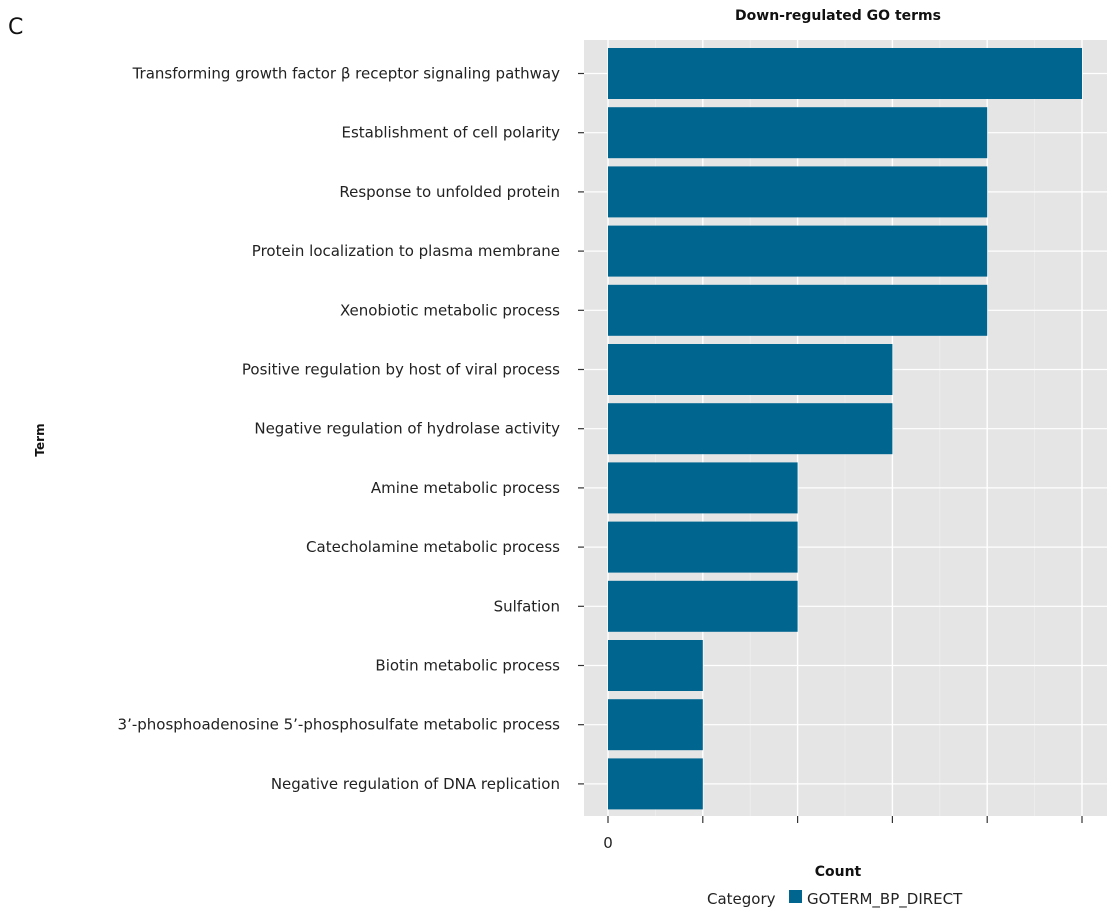 The image size is (1108, 916). What do you see at coordinates (465, 488) in the screenshot?
I see `term-label: Amine metabolic process` at bounding box center [465, 488].